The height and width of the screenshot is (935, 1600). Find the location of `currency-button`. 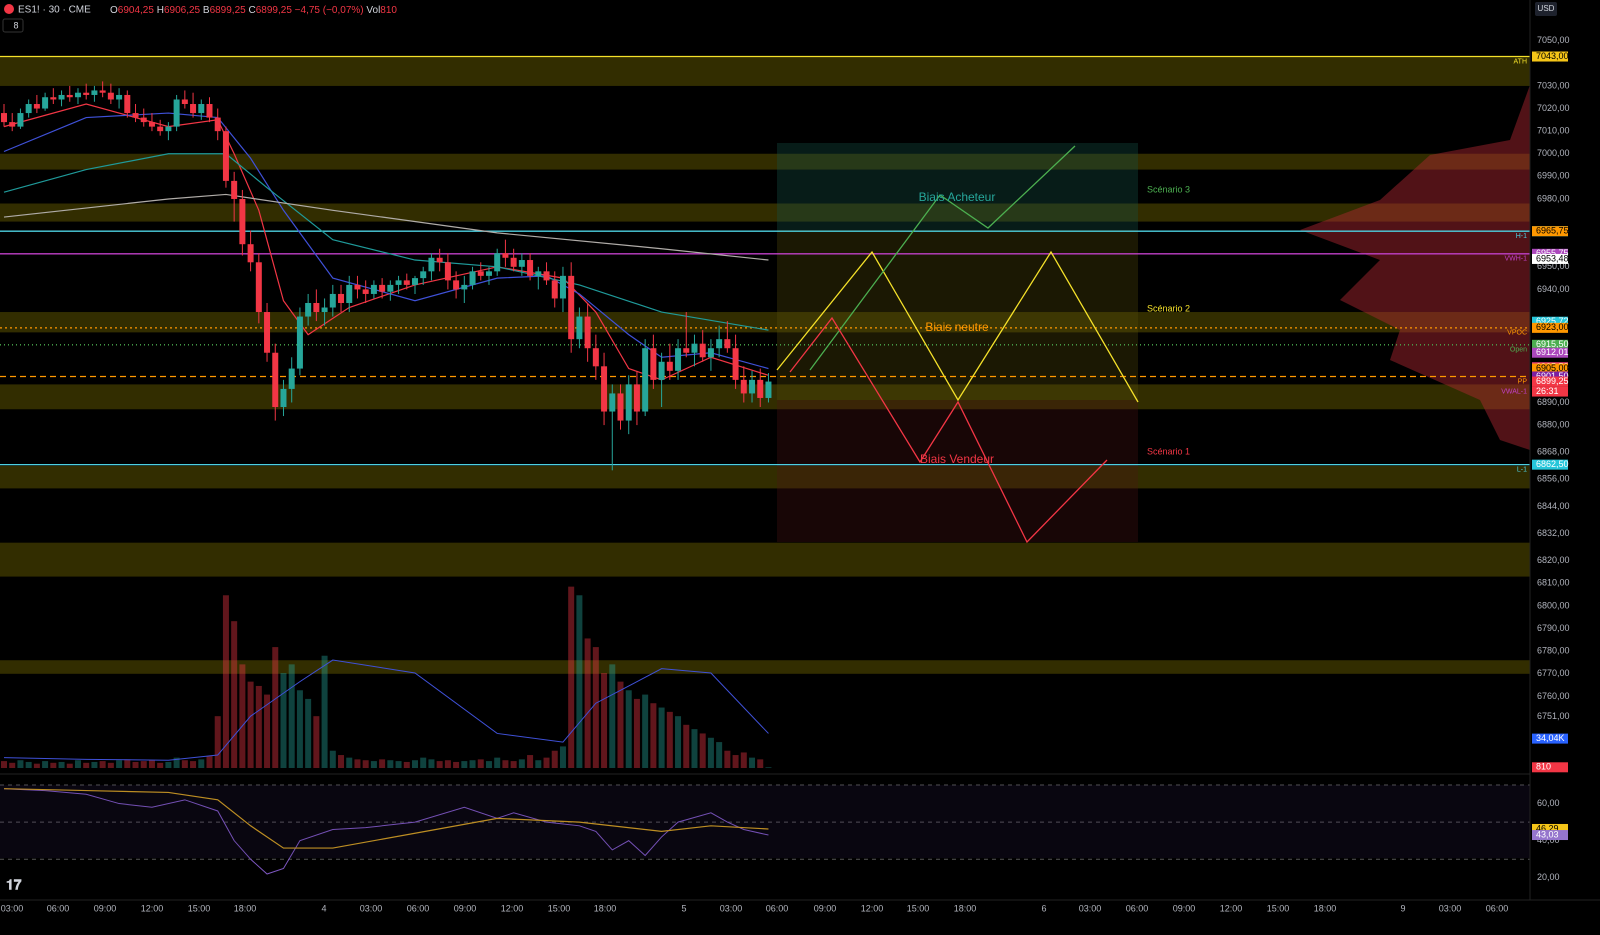

currency-button is located at coordinates (1546, 9).